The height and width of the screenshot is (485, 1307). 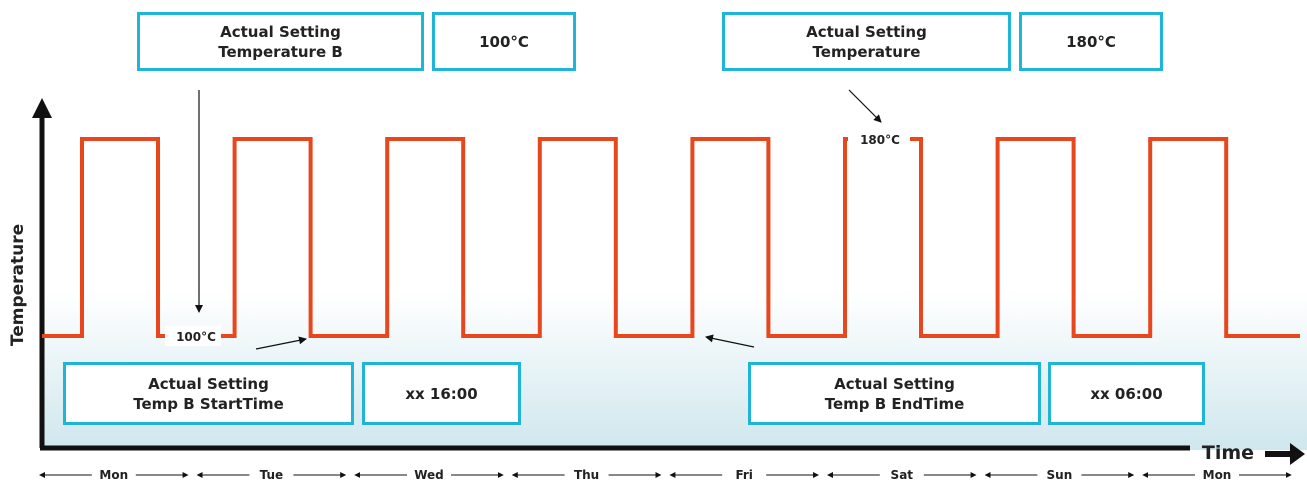 I want to click on day-label: Wed, so click(x=429, y=475).